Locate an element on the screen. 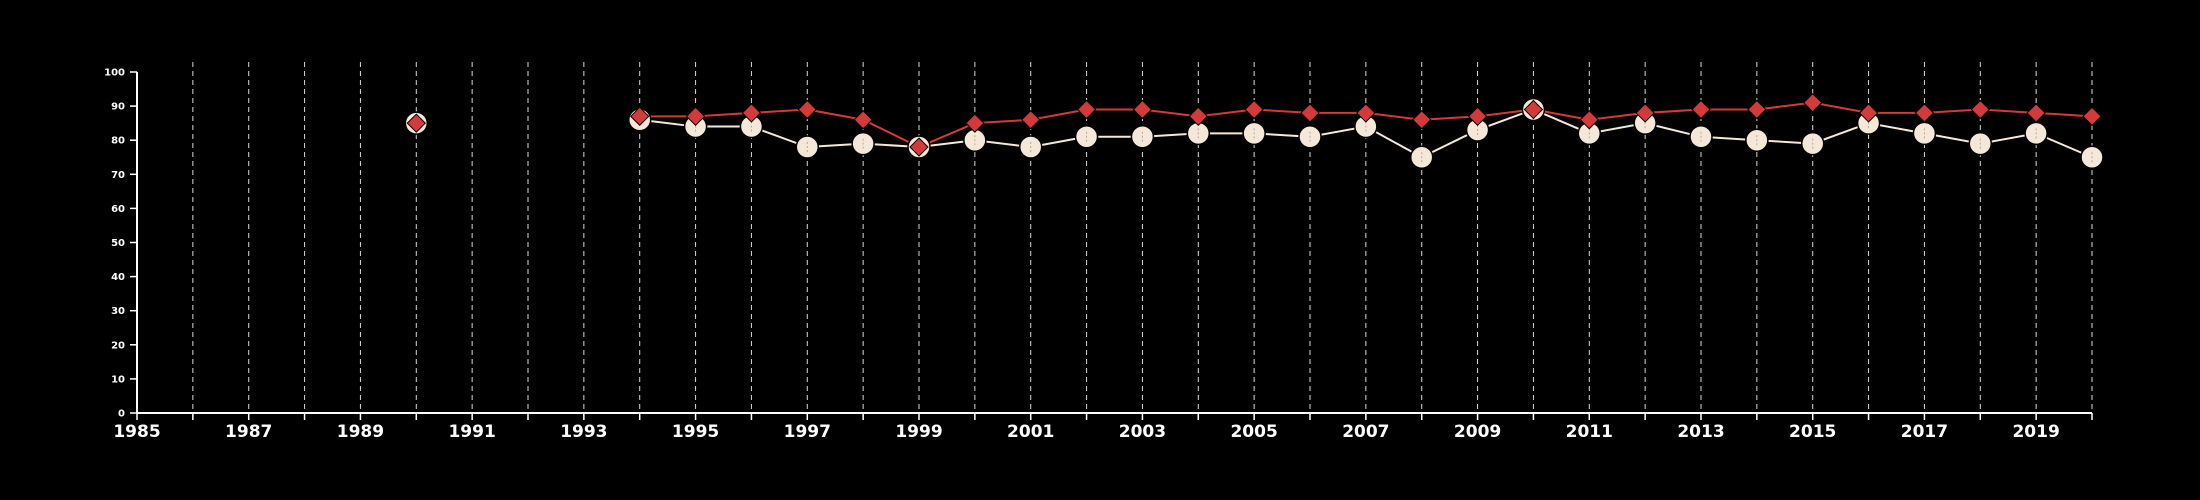 This screenshot has width=2200, height=500. y-tick-label: 80 is located at coordinates (118, 141).